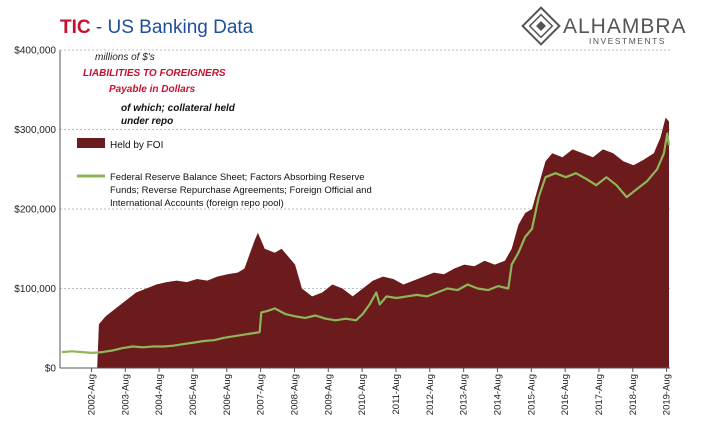  Describe the element at coordinates (625, 26) in the screenshot. I see `logo-name: ALHAMBRA` at that location.